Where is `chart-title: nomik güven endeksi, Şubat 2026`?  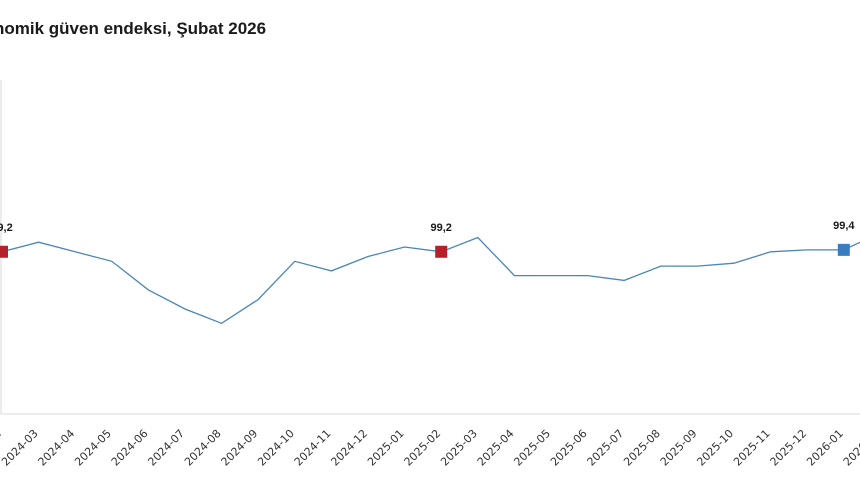
chart-title: nomik güven endeksi, Şubat 2026 is located at coordinates (133, 28).